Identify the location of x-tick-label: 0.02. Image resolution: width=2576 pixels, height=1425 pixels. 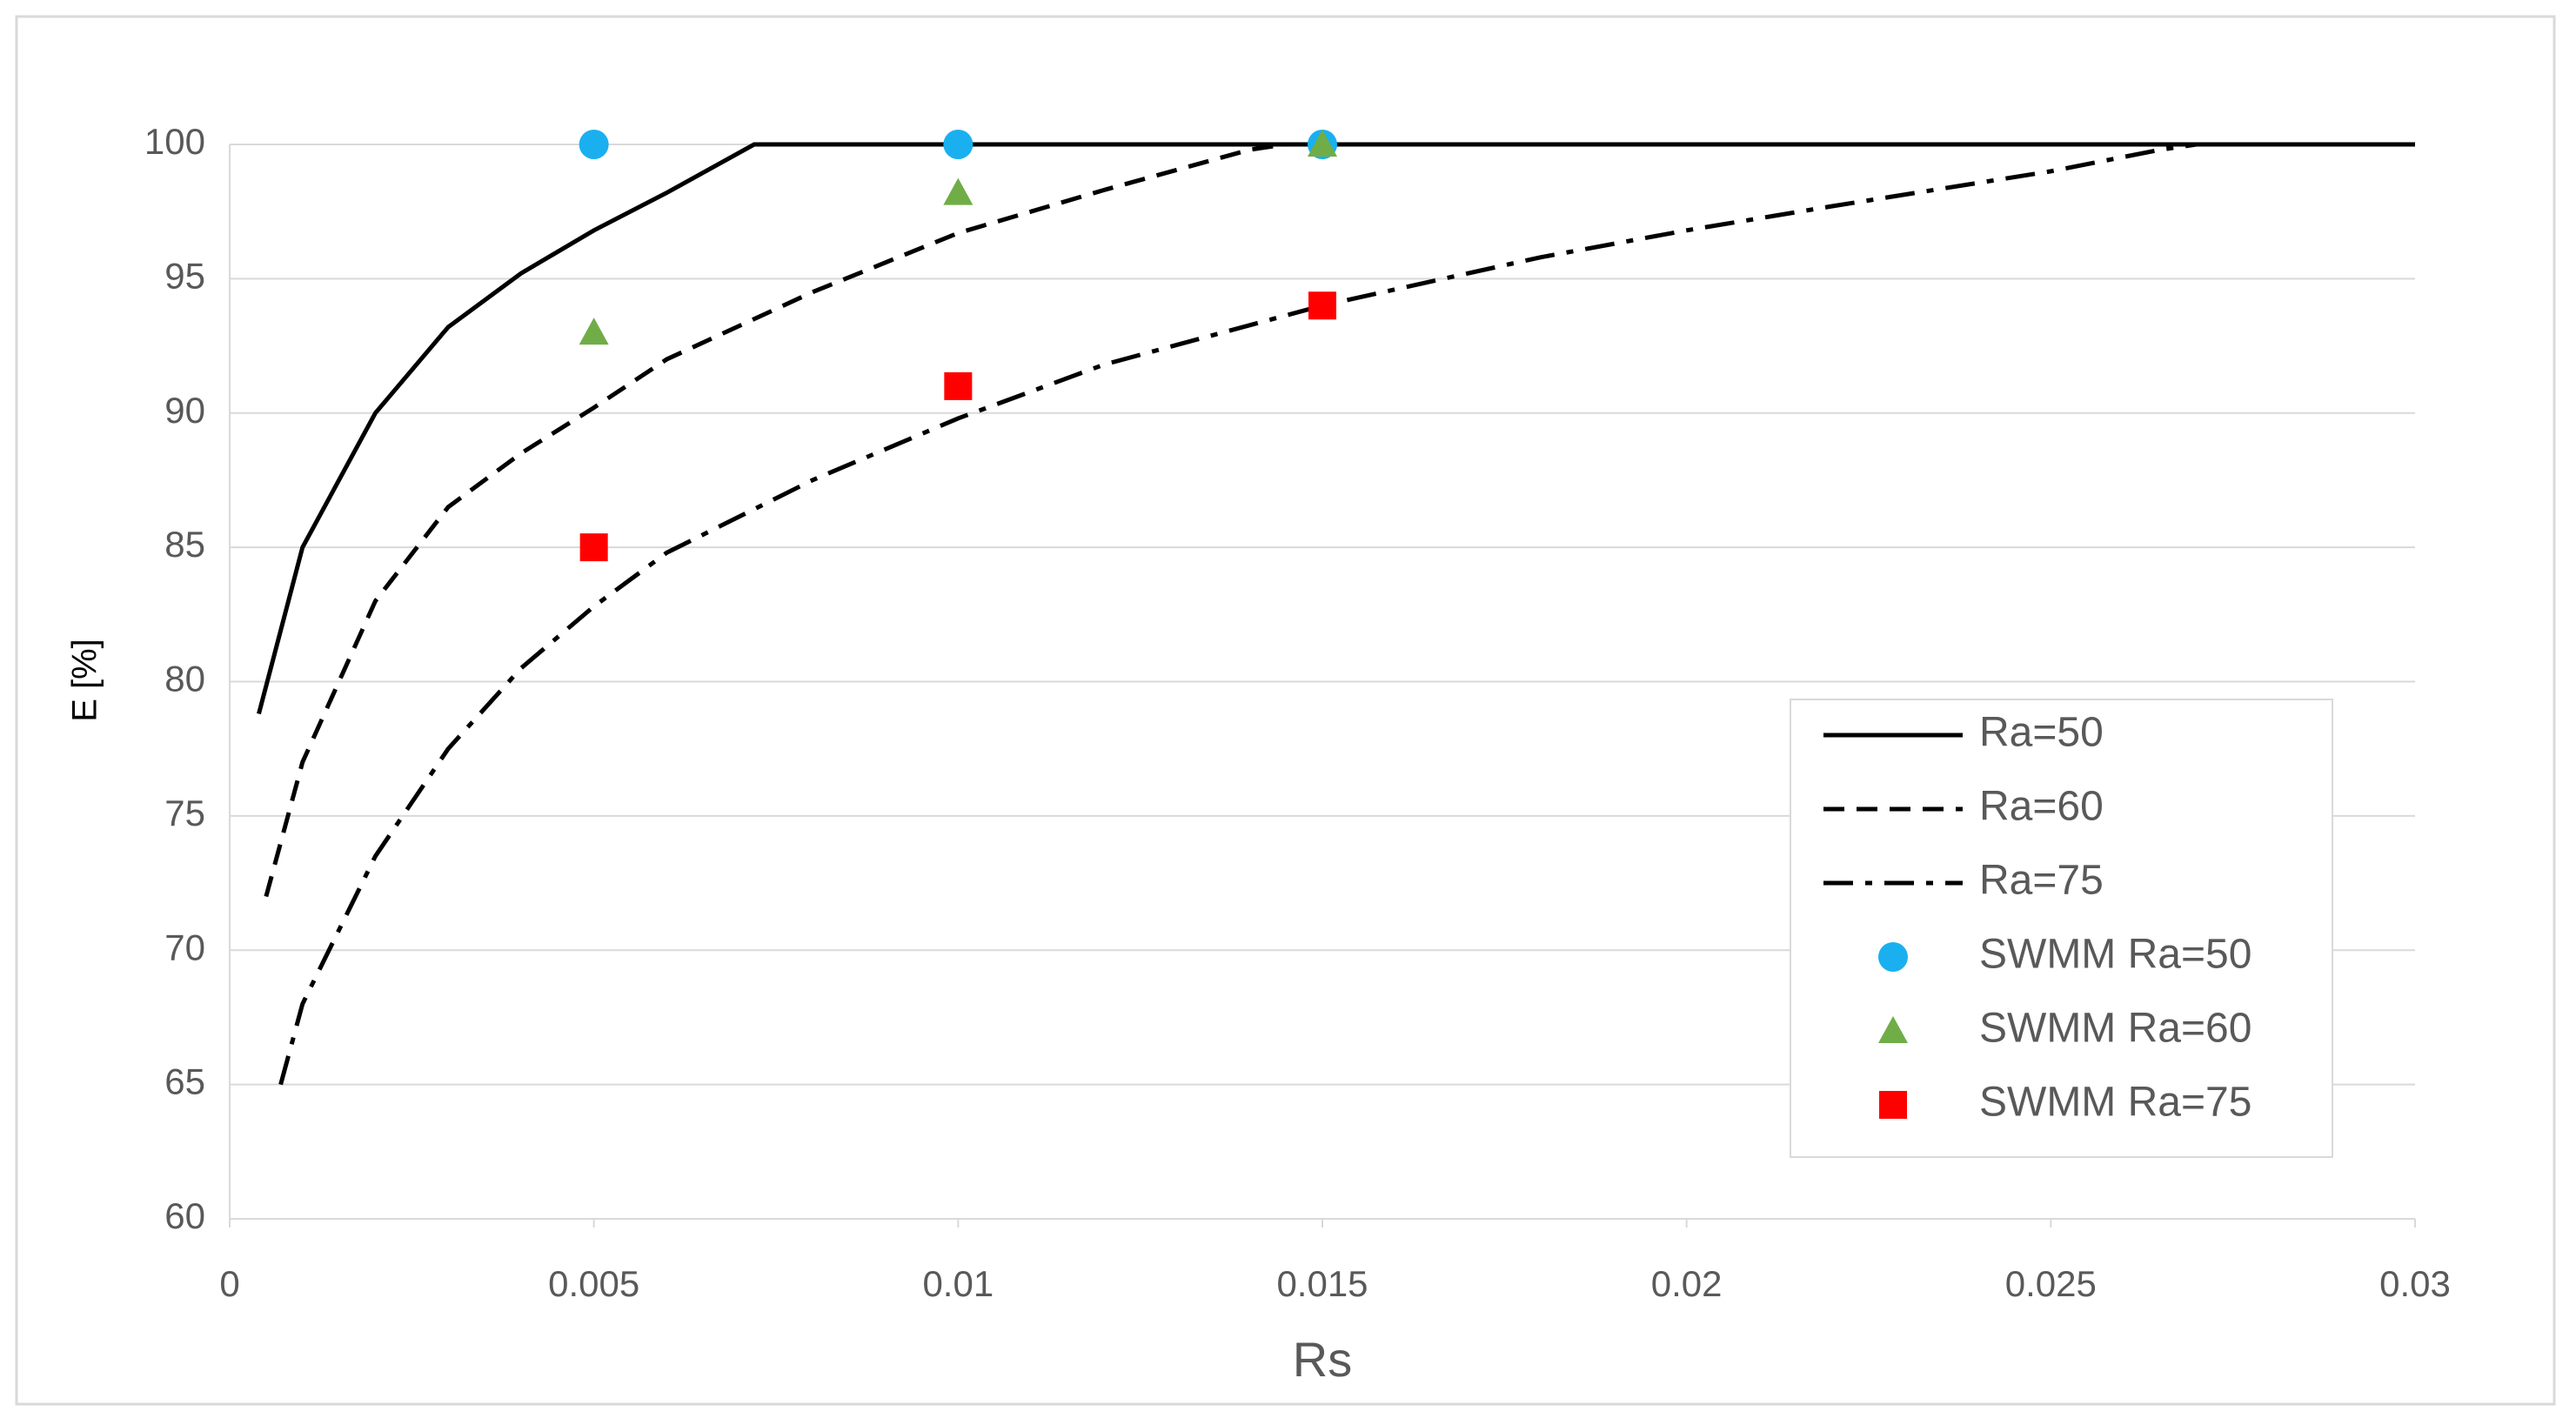
(1687, 1283).